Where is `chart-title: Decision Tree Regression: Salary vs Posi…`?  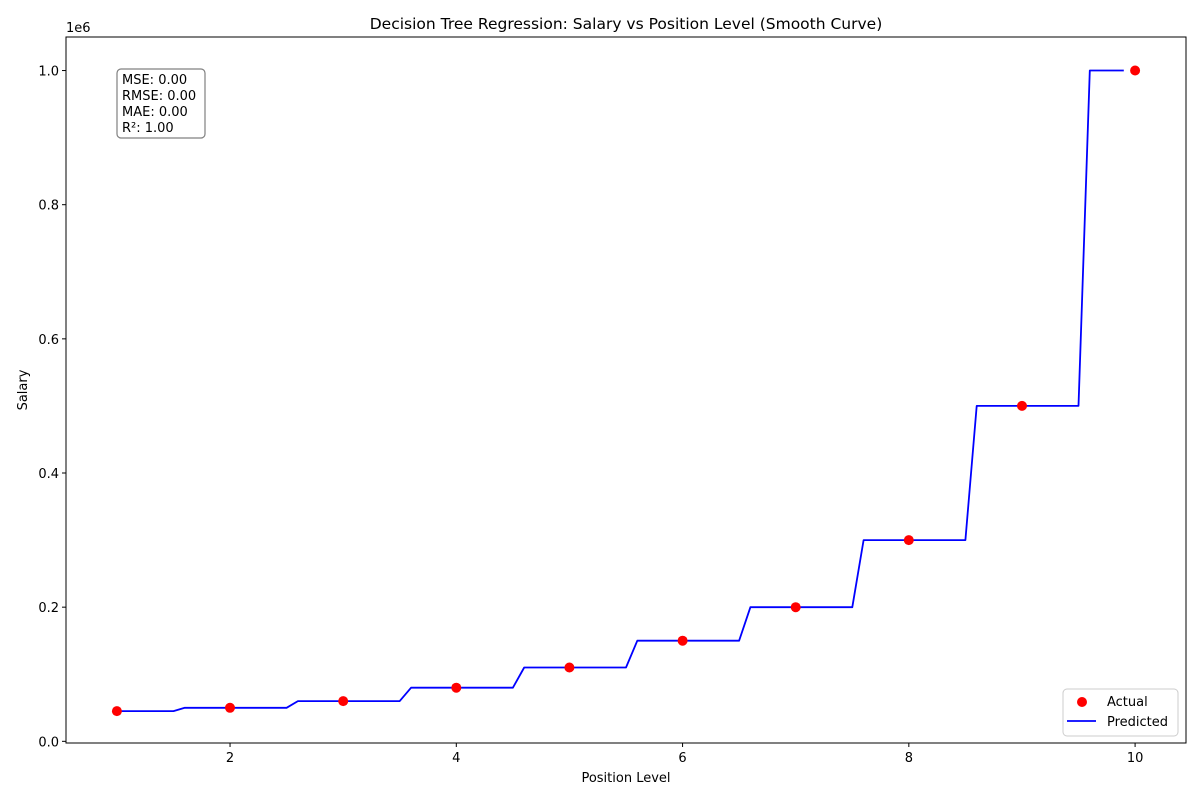 chart-title: Decision Tree Regression: Salary vs Posi… is located at coordinates (626, 24).